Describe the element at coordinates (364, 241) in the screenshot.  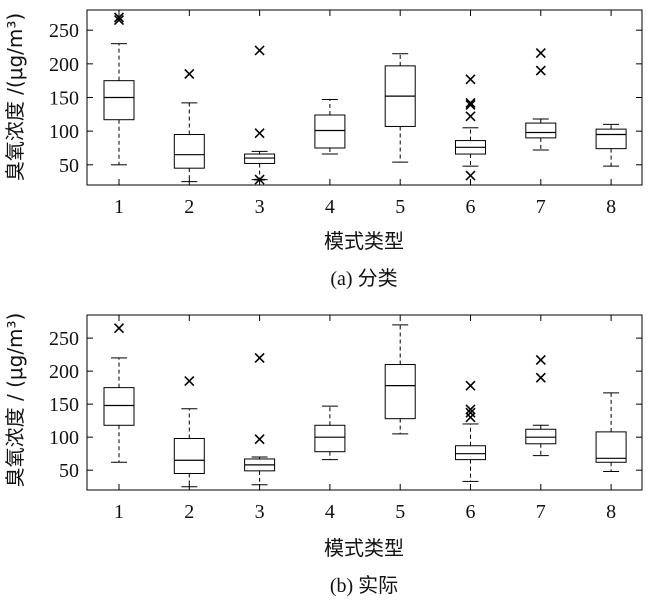
I see `x-axis-label-a: 模式类型` at that location.